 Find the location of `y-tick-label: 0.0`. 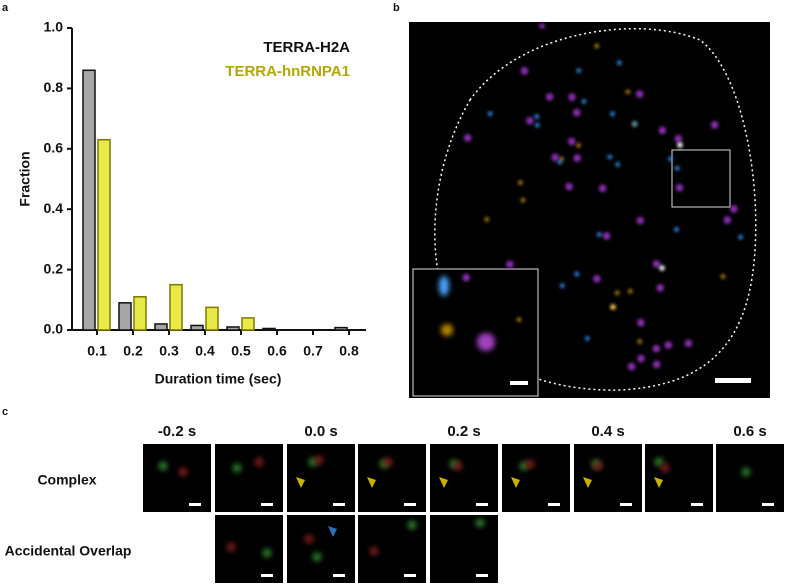

y-tick-label: 0.0 is located at coordinates (54, 329).